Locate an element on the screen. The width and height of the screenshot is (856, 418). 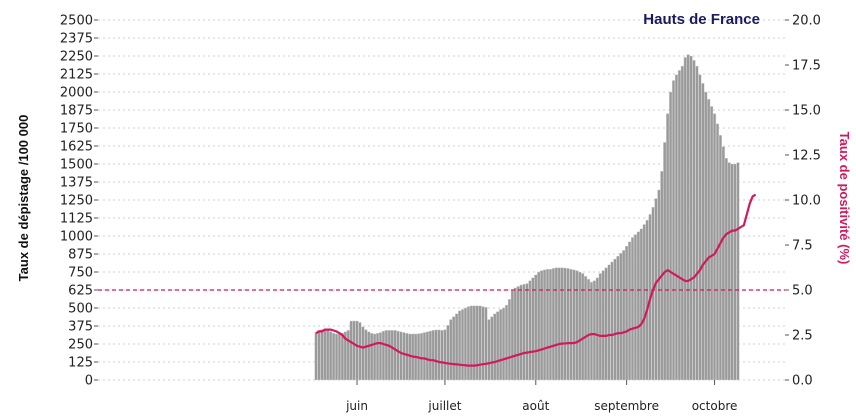
left-tick-label: 2000 is located at coordinates (76, 93).